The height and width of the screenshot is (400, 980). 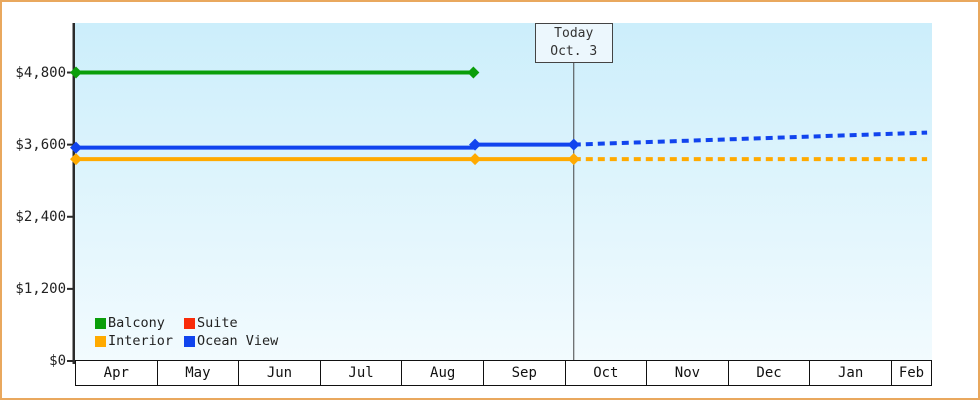 I want to click on legend-item-ocean-view: Ocean View, so click(x=231, y=341).